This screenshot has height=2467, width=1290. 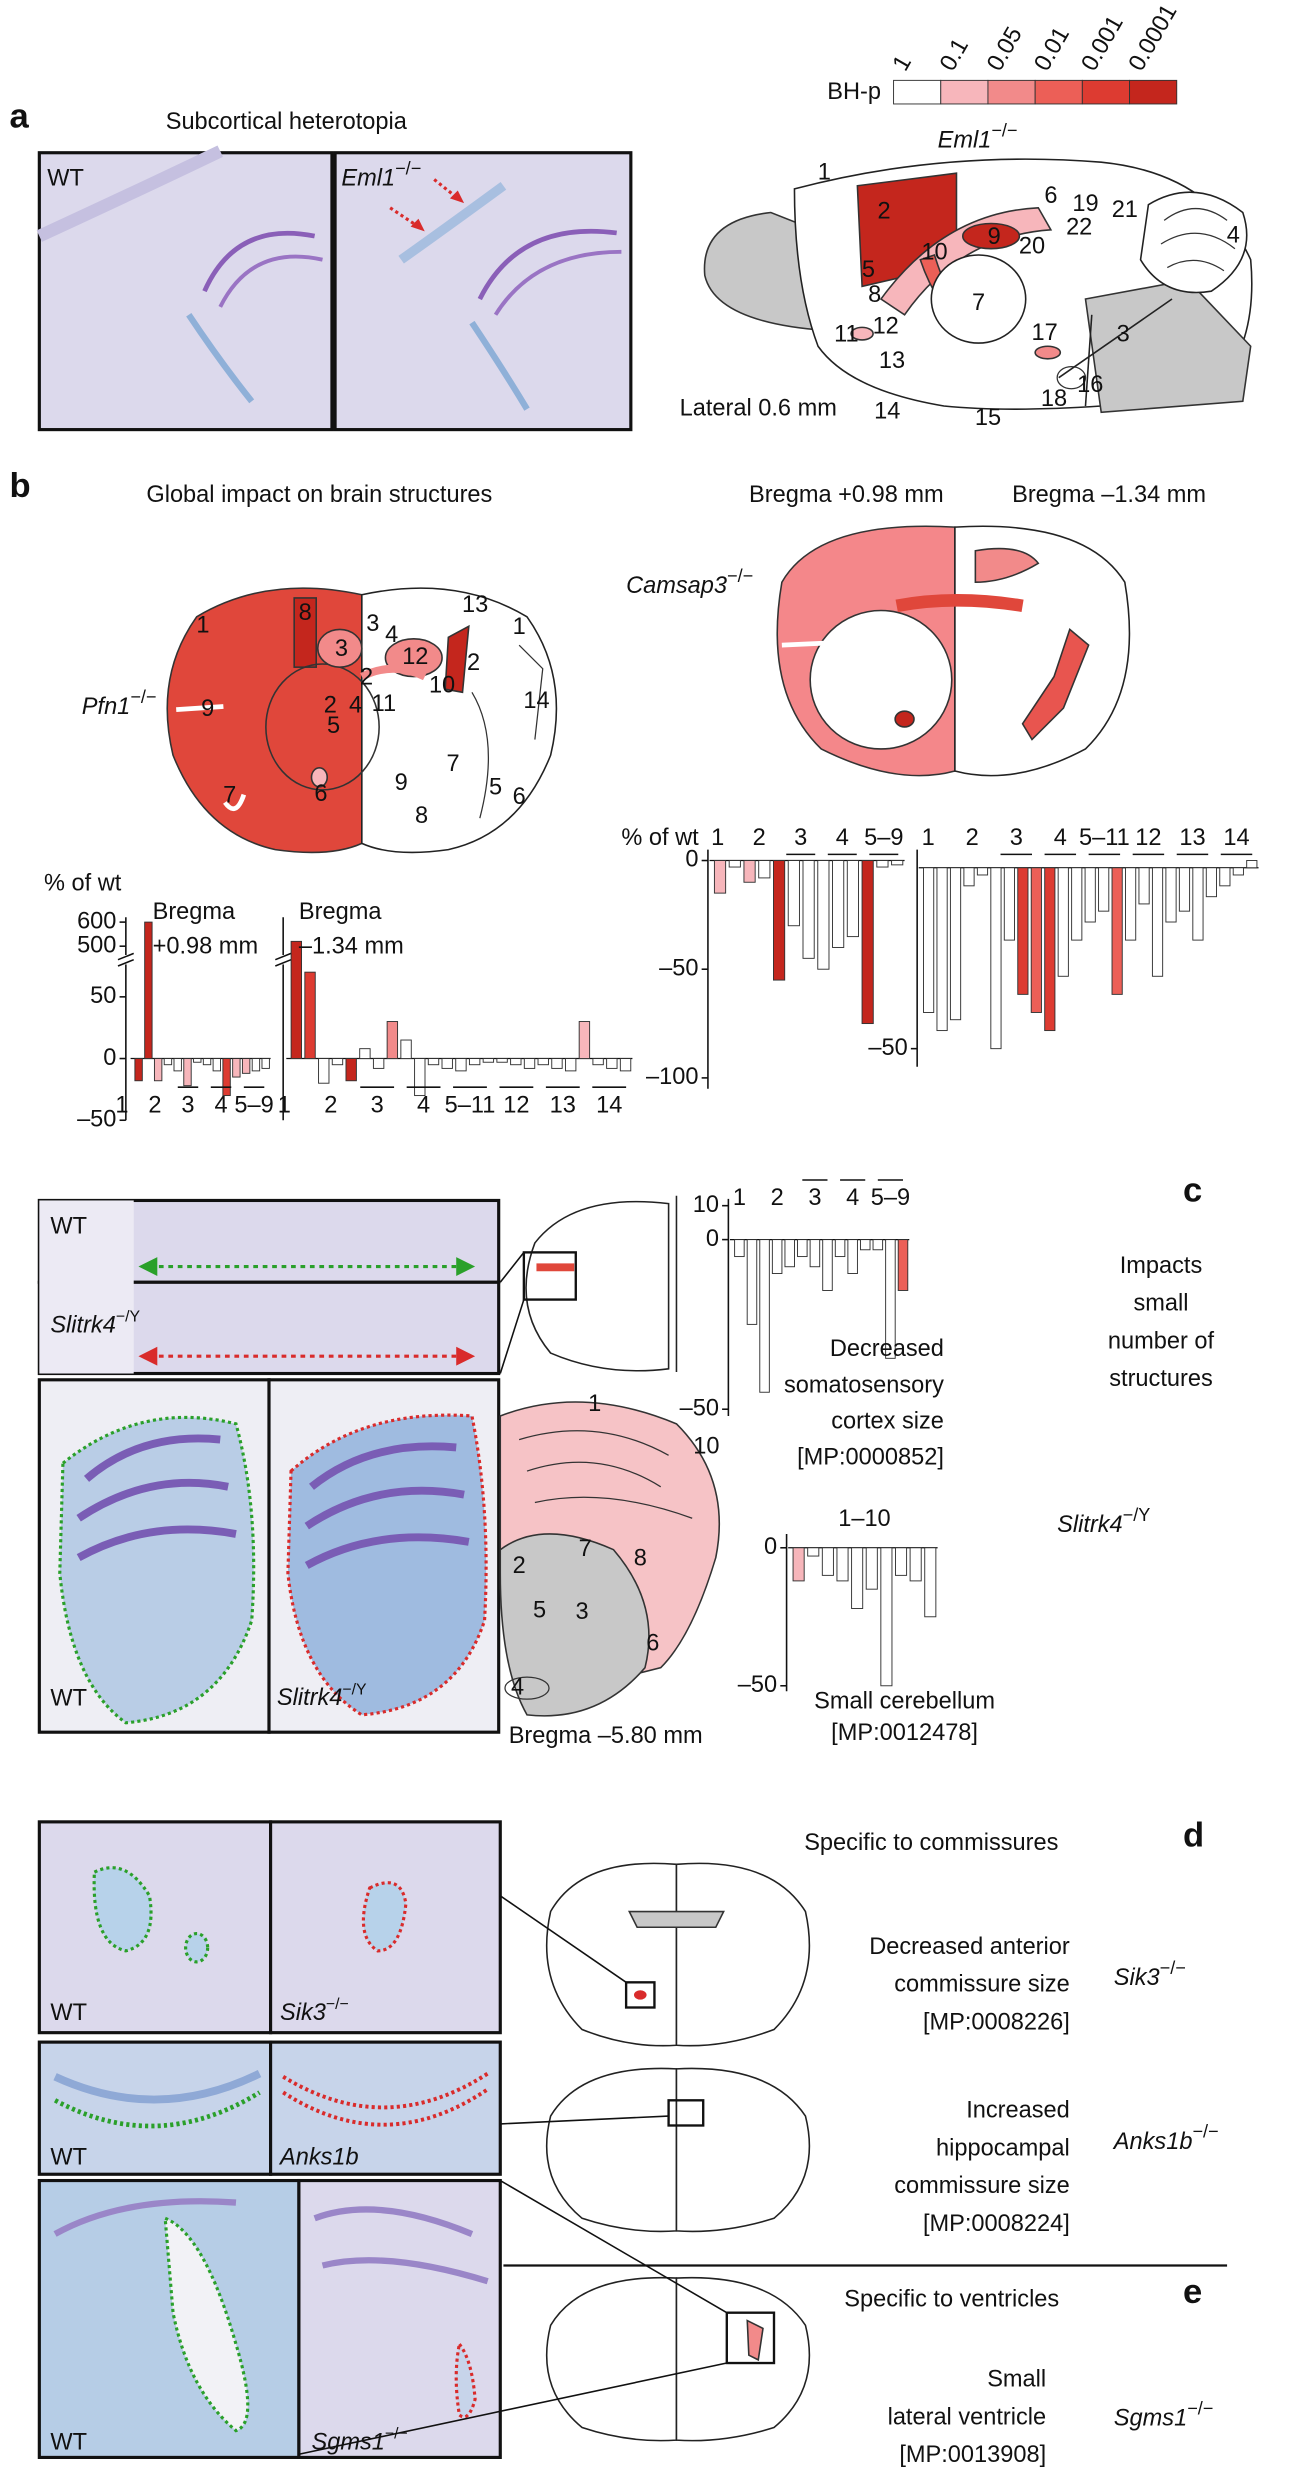 I want to click on panel-title: Subcortical heterotopia, so click(x=287, y=121).